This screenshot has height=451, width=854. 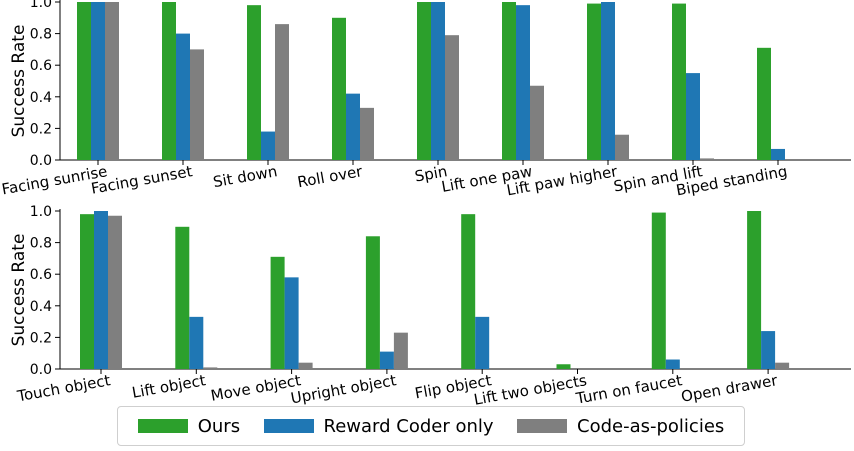 I want to click on legend-item-ours: Ours, so click(x=189, y=426).